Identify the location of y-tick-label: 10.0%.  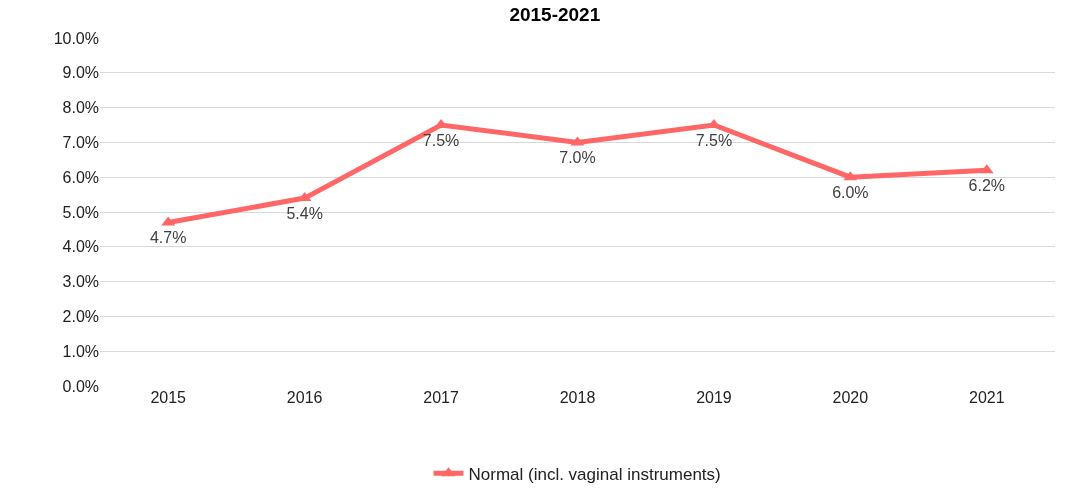
(76, 38).